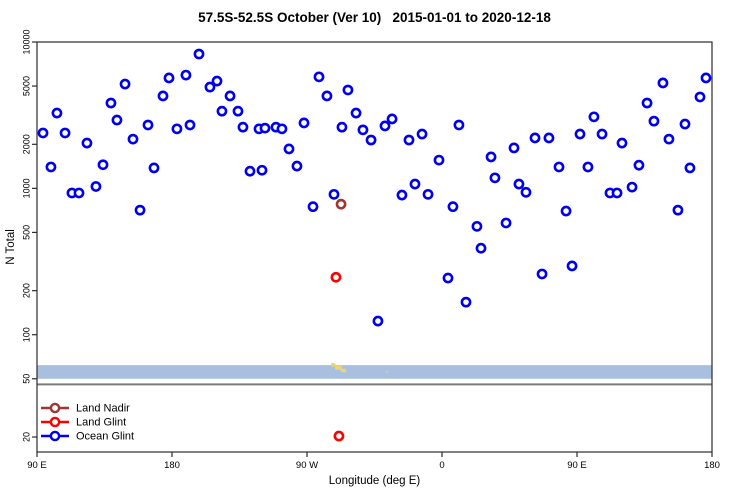  Describe the element at coordinates (37, 465) in the screenshot. I see `x-tick-label: 90 E` at that location.